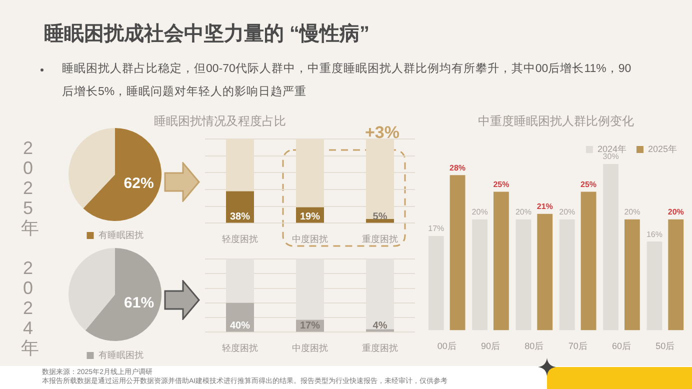  What do you see at coordinates (446, 346) in the screenshot?
I see `x-tick-label: 00后` at bounding box center [446, 346].